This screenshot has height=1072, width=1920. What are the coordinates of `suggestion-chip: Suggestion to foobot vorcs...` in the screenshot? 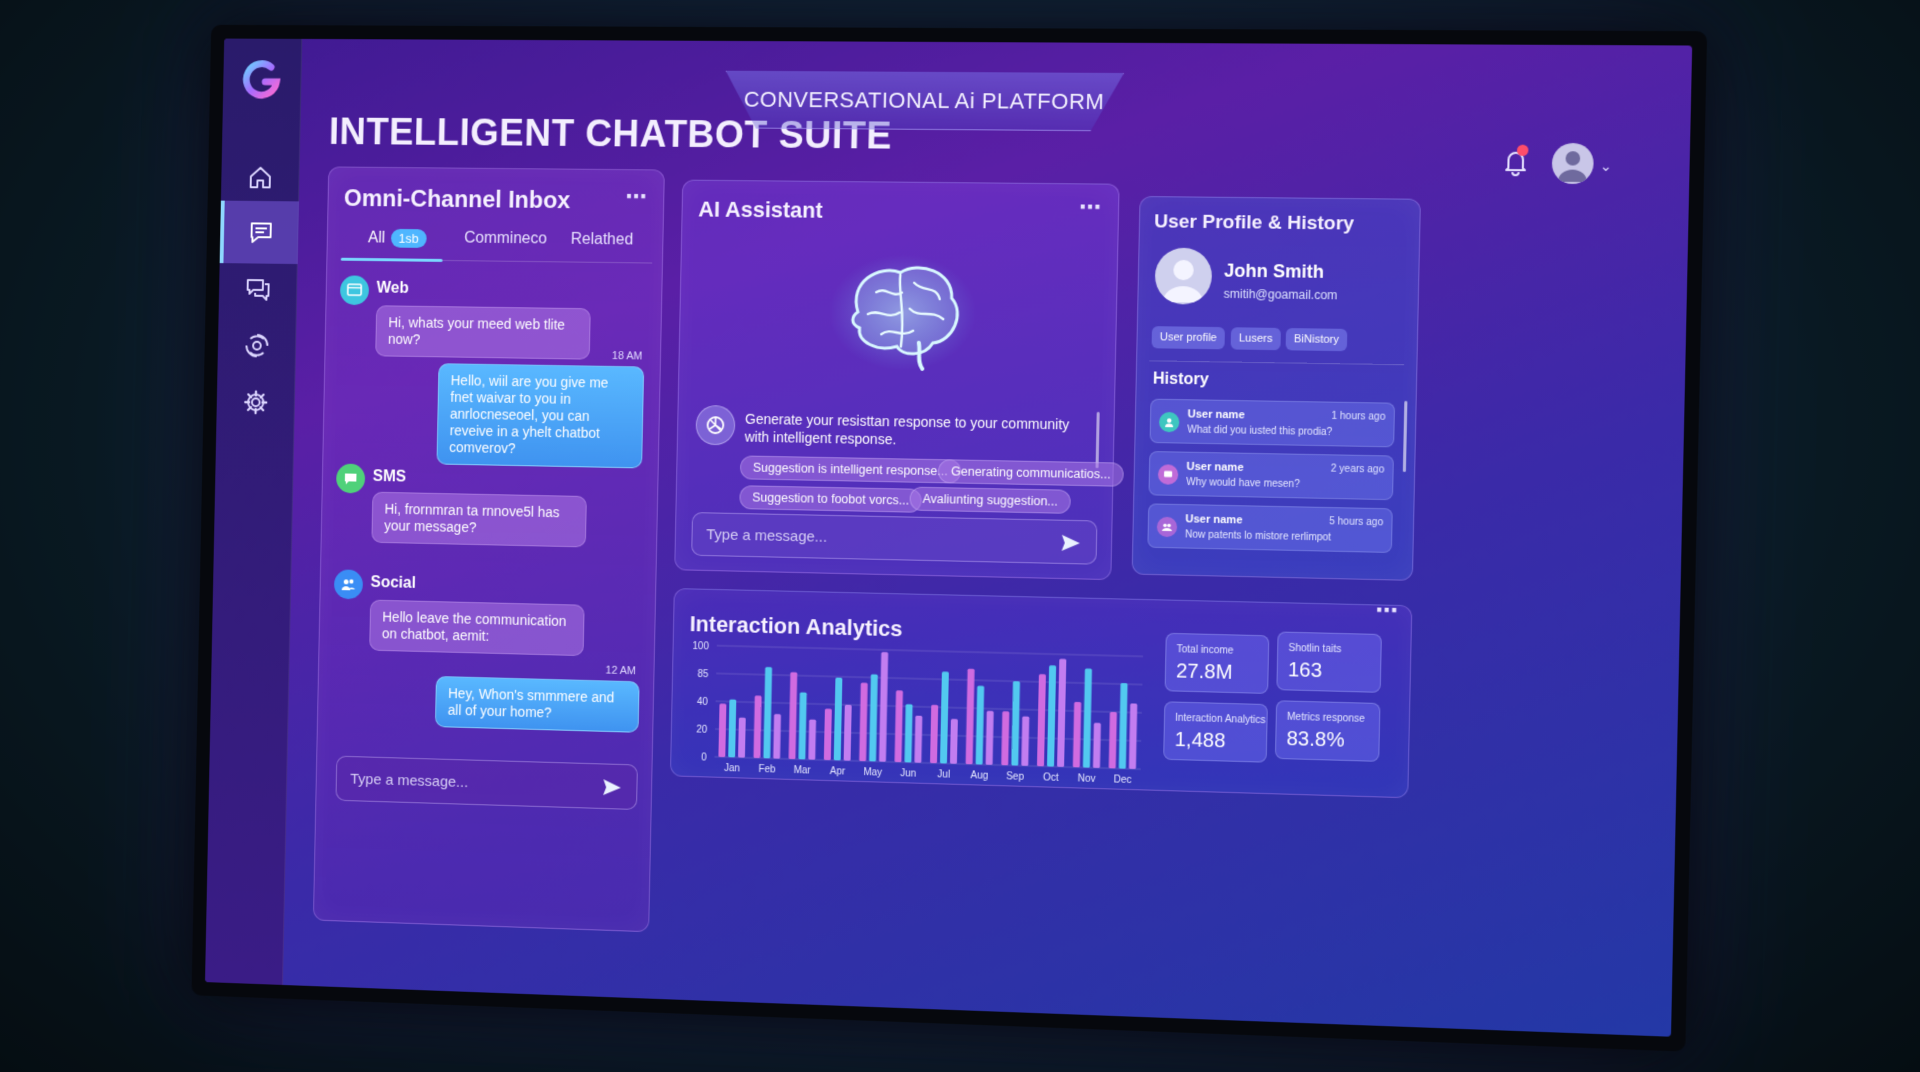 It's located at (831, 499).